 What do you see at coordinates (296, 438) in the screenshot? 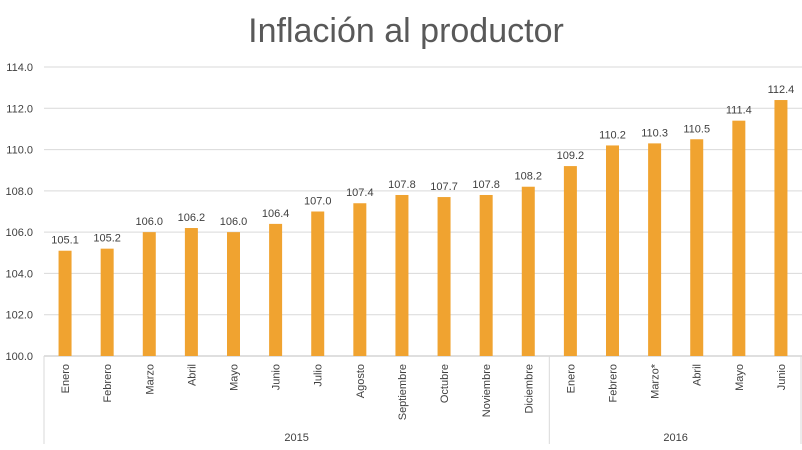
I see `group-label: 2015` at bounding box center [296, 438].